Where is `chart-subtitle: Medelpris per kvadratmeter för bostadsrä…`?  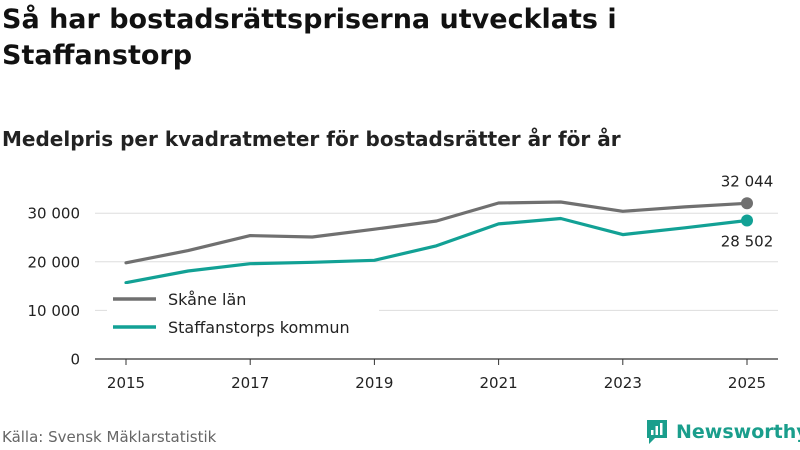 chart-subtitle: Medelpris per kvadratmeter för bostadsrä… is located at coordinates (311, 139).